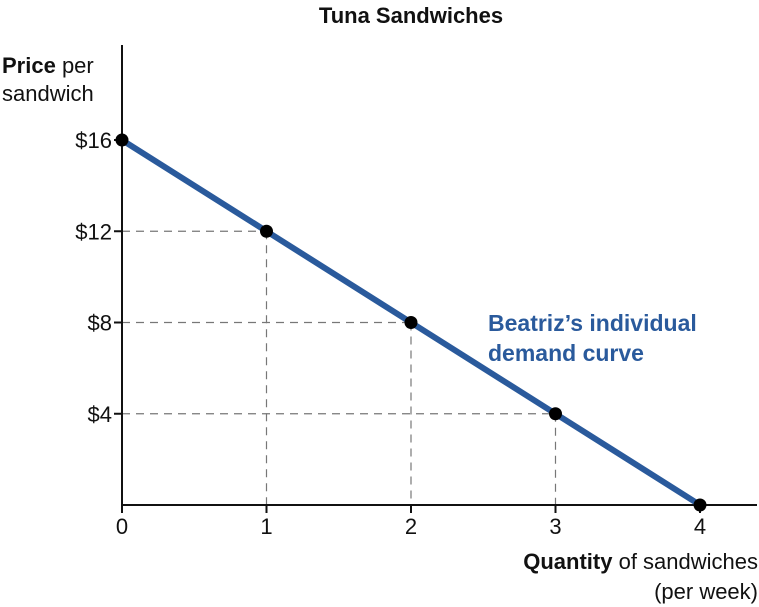 The width and height of the screenshot is (759, 607). Describe the element at coordinates (685, 561) in the screenshot. I see `x-axis-label-rest: of sandwiches` at that location.